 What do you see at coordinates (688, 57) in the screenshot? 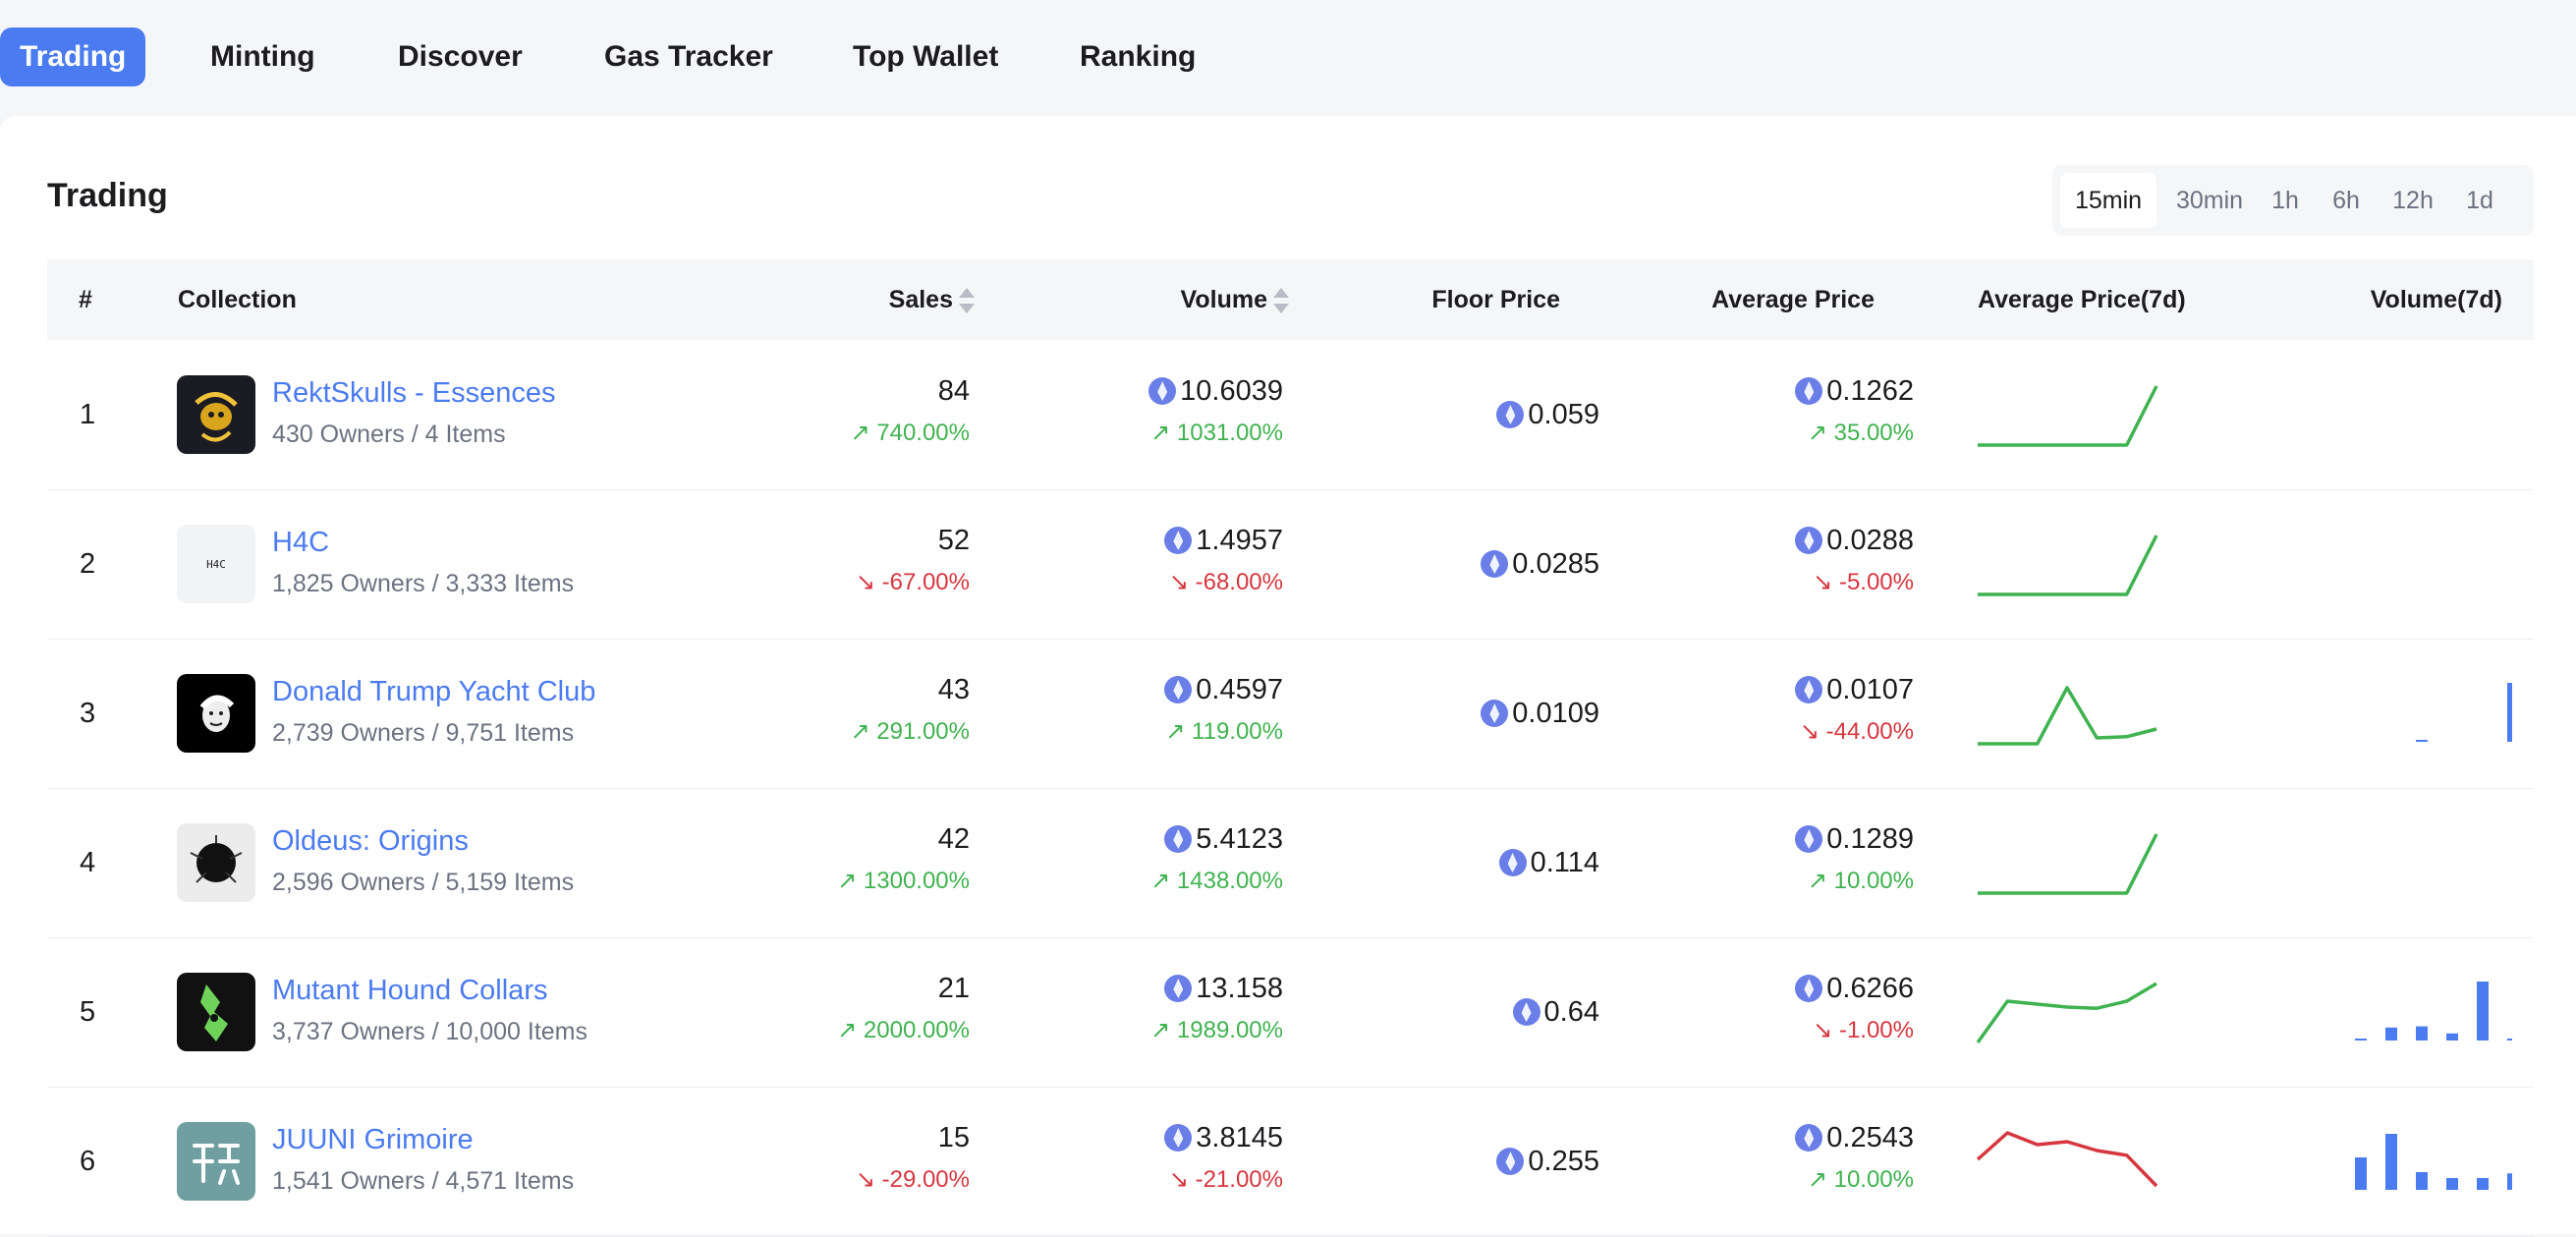
I see `tab-gas-tracker: Gas Tracker` at bounding box center [688, 57].